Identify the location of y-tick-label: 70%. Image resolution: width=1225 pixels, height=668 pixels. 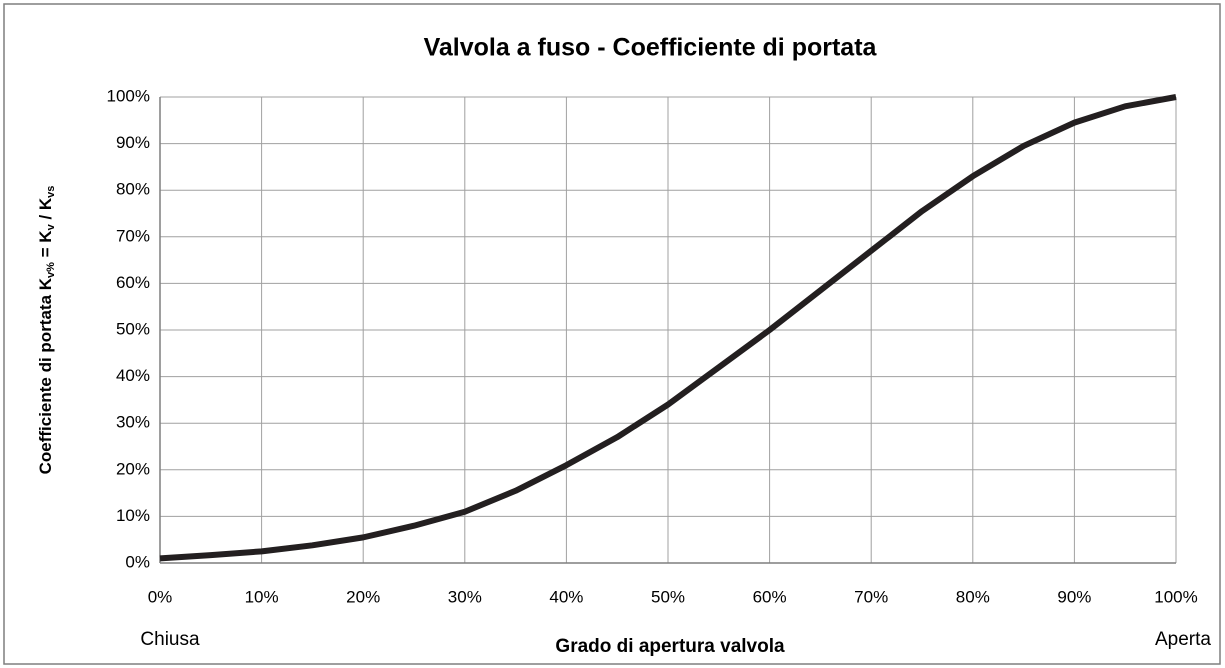
(133, 235).